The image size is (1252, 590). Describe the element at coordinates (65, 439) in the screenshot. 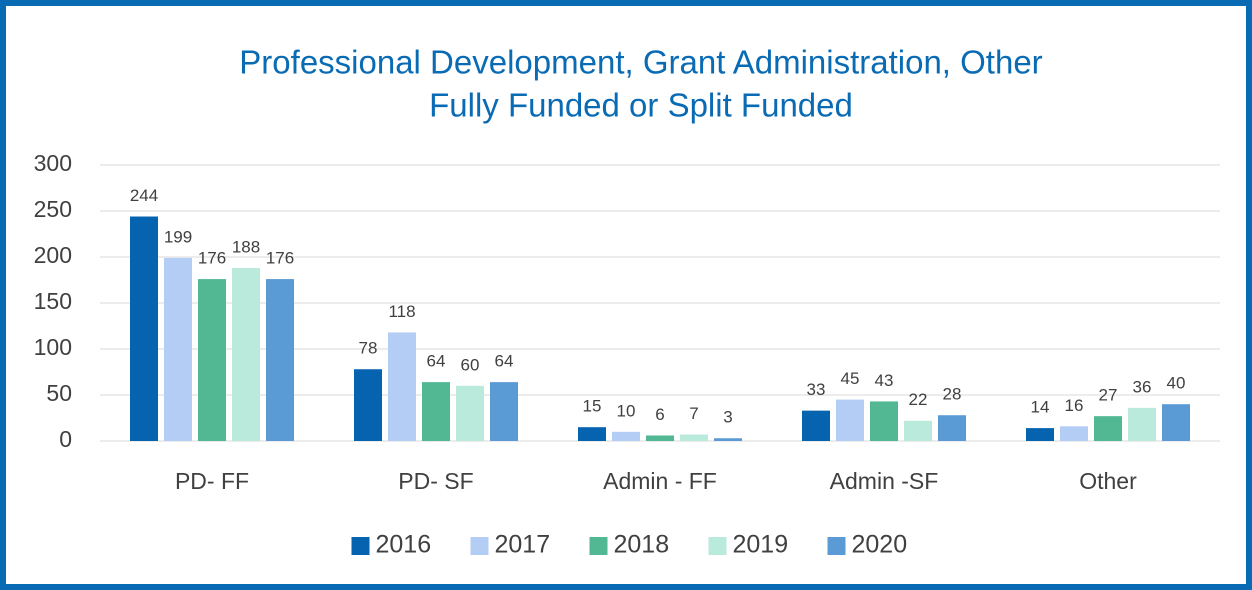

I see `y-tick-label: 0` at that location.